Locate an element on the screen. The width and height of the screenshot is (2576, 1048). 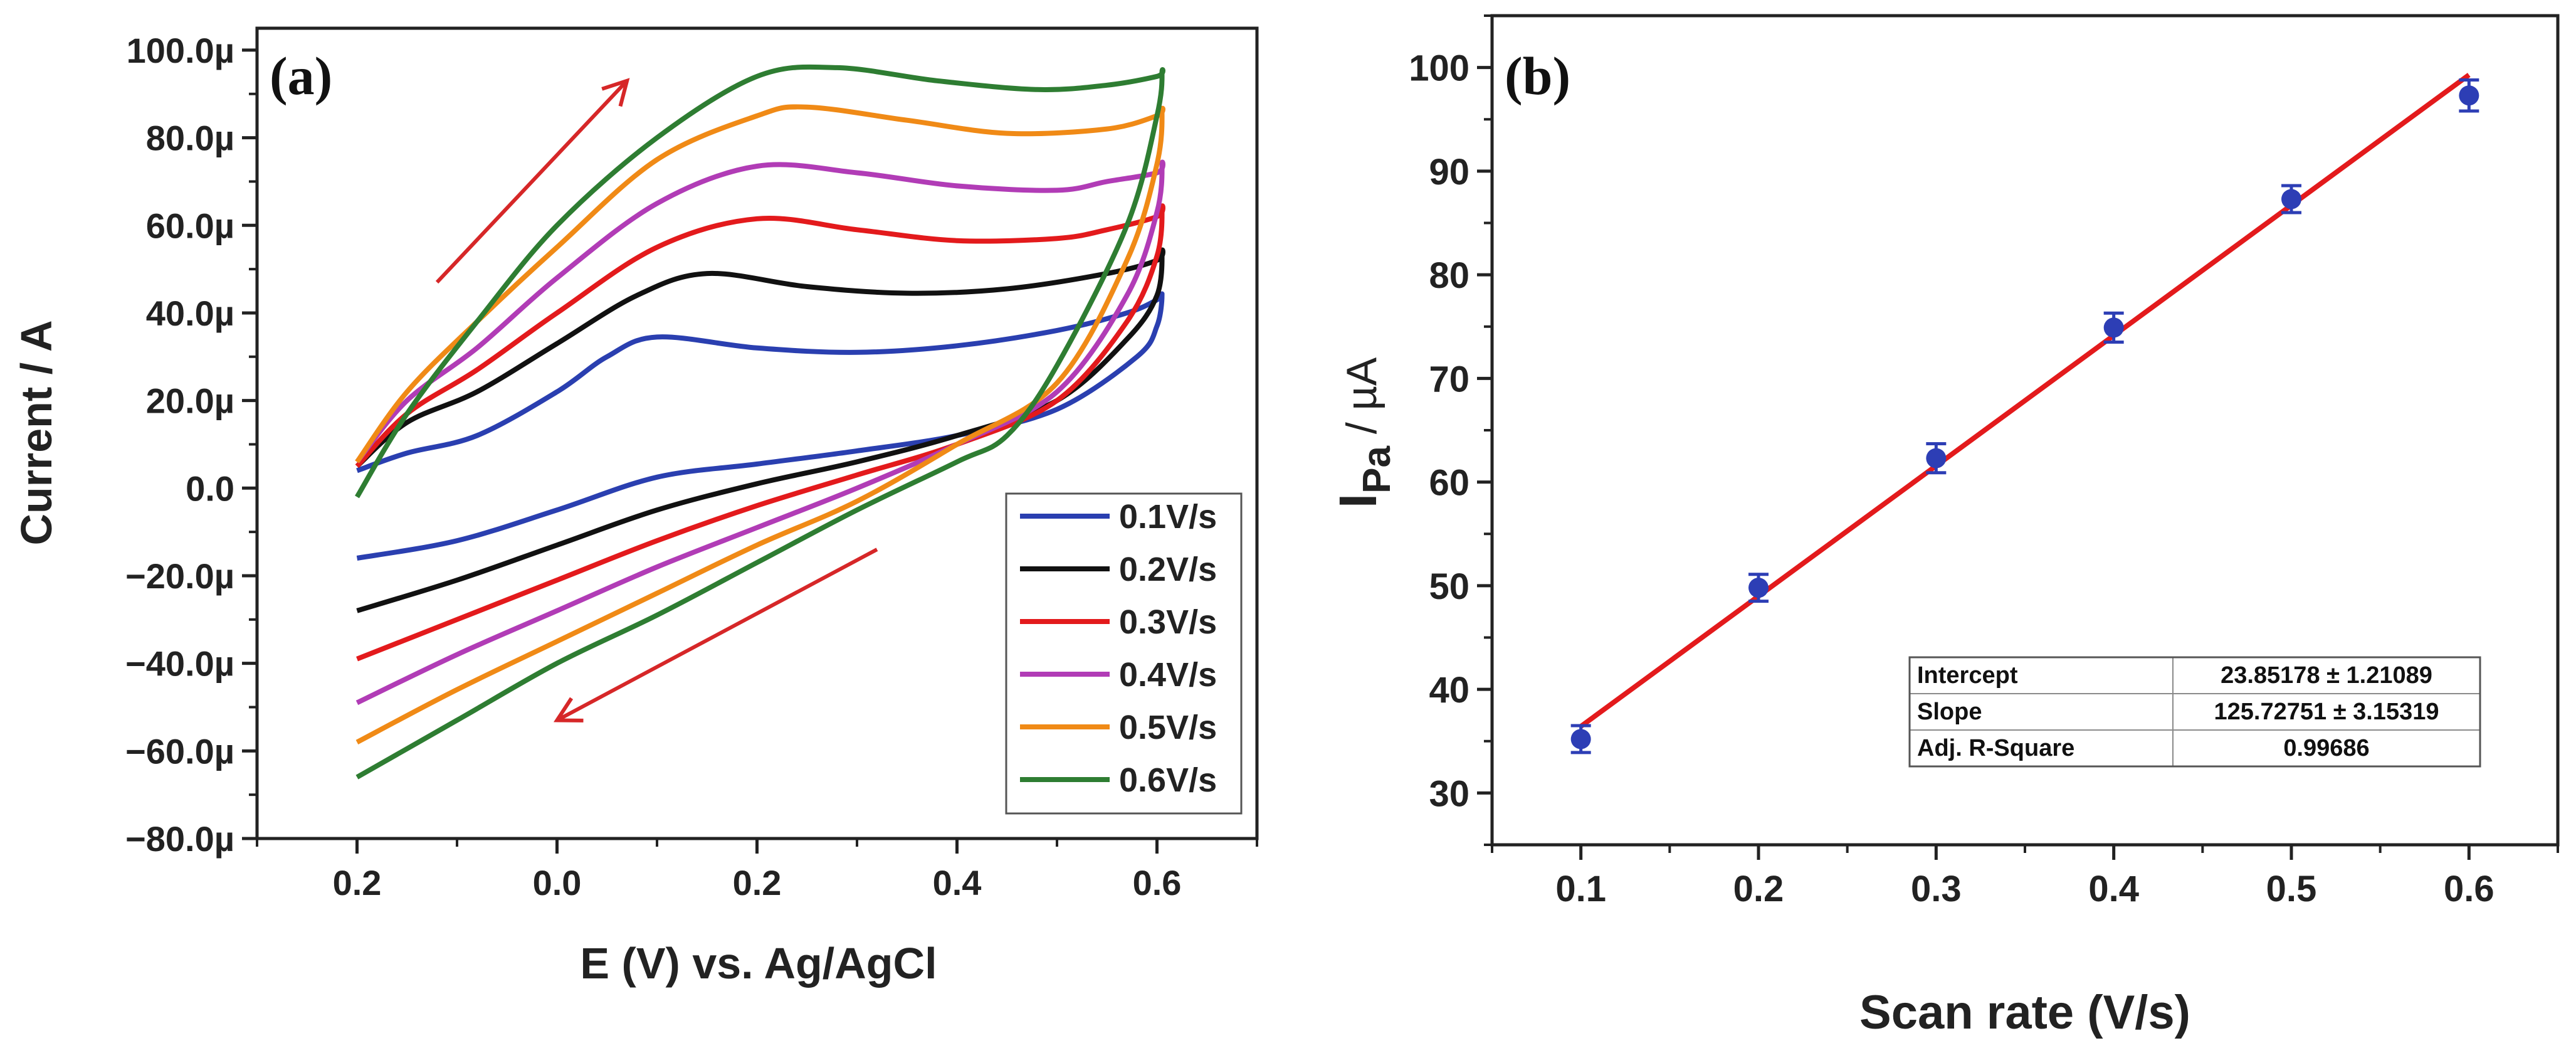
table-row-value: 125.72751 ± 3.15319 is located at coordinates (2326, 712).